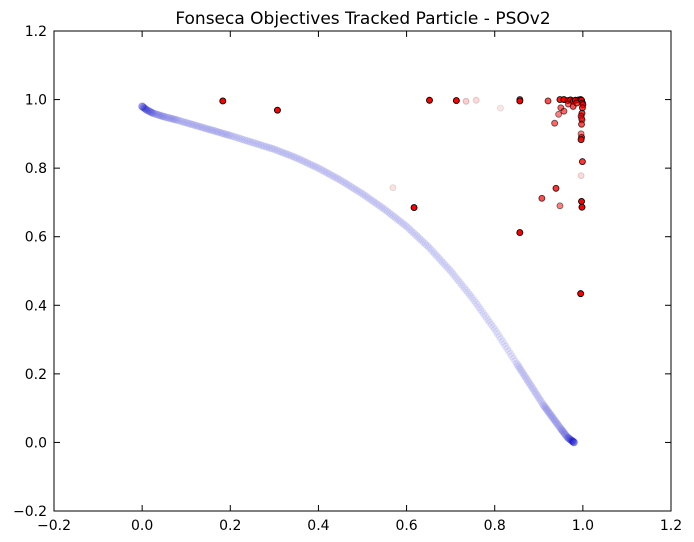 The width and height of the screenshot is (694, 542). What do you see at coordinates (36, 32) in the screenshot?
I see `y-tick-label: 1.2` at bounding box center [36, 32].